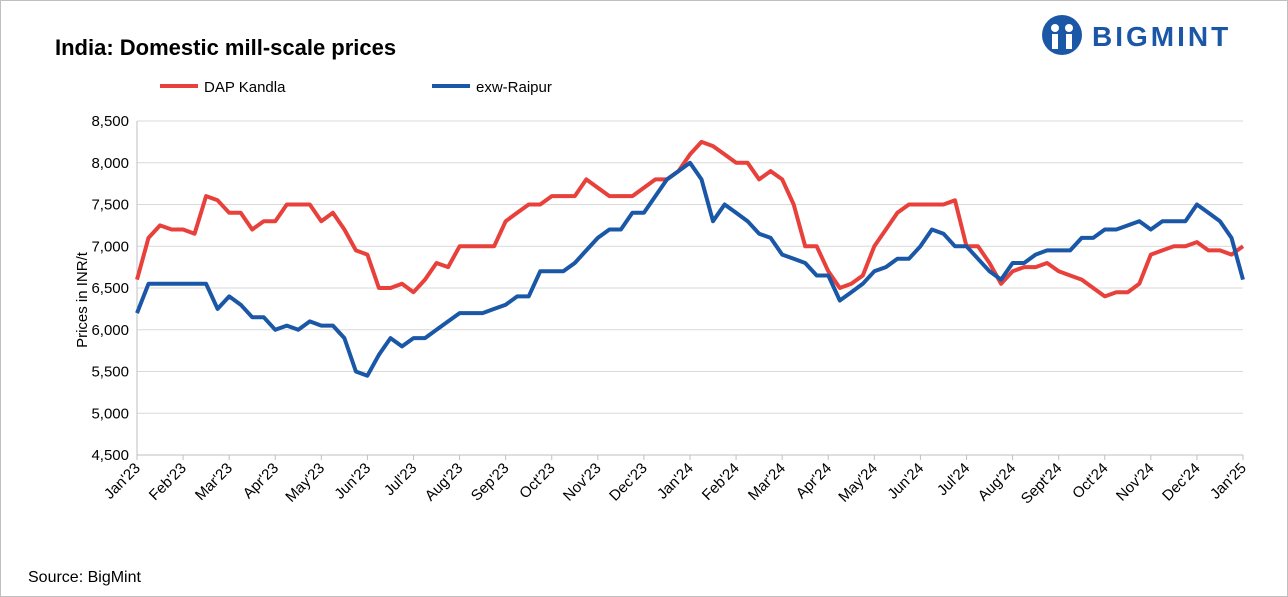  Describe the element at coordinates (110, 163) in the screenshot. I see `y-tick-label: 8,000` at that location.